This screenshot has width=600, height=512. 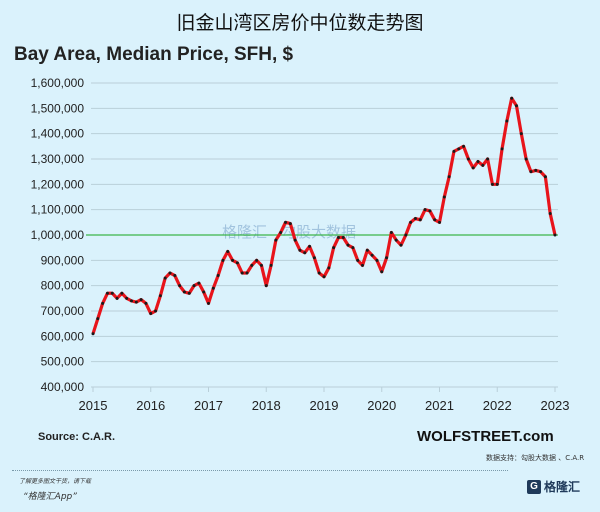 What do you see at coordinates (260, 470) in the screenshot?
I see `divider` at bounding box center [260, 470].